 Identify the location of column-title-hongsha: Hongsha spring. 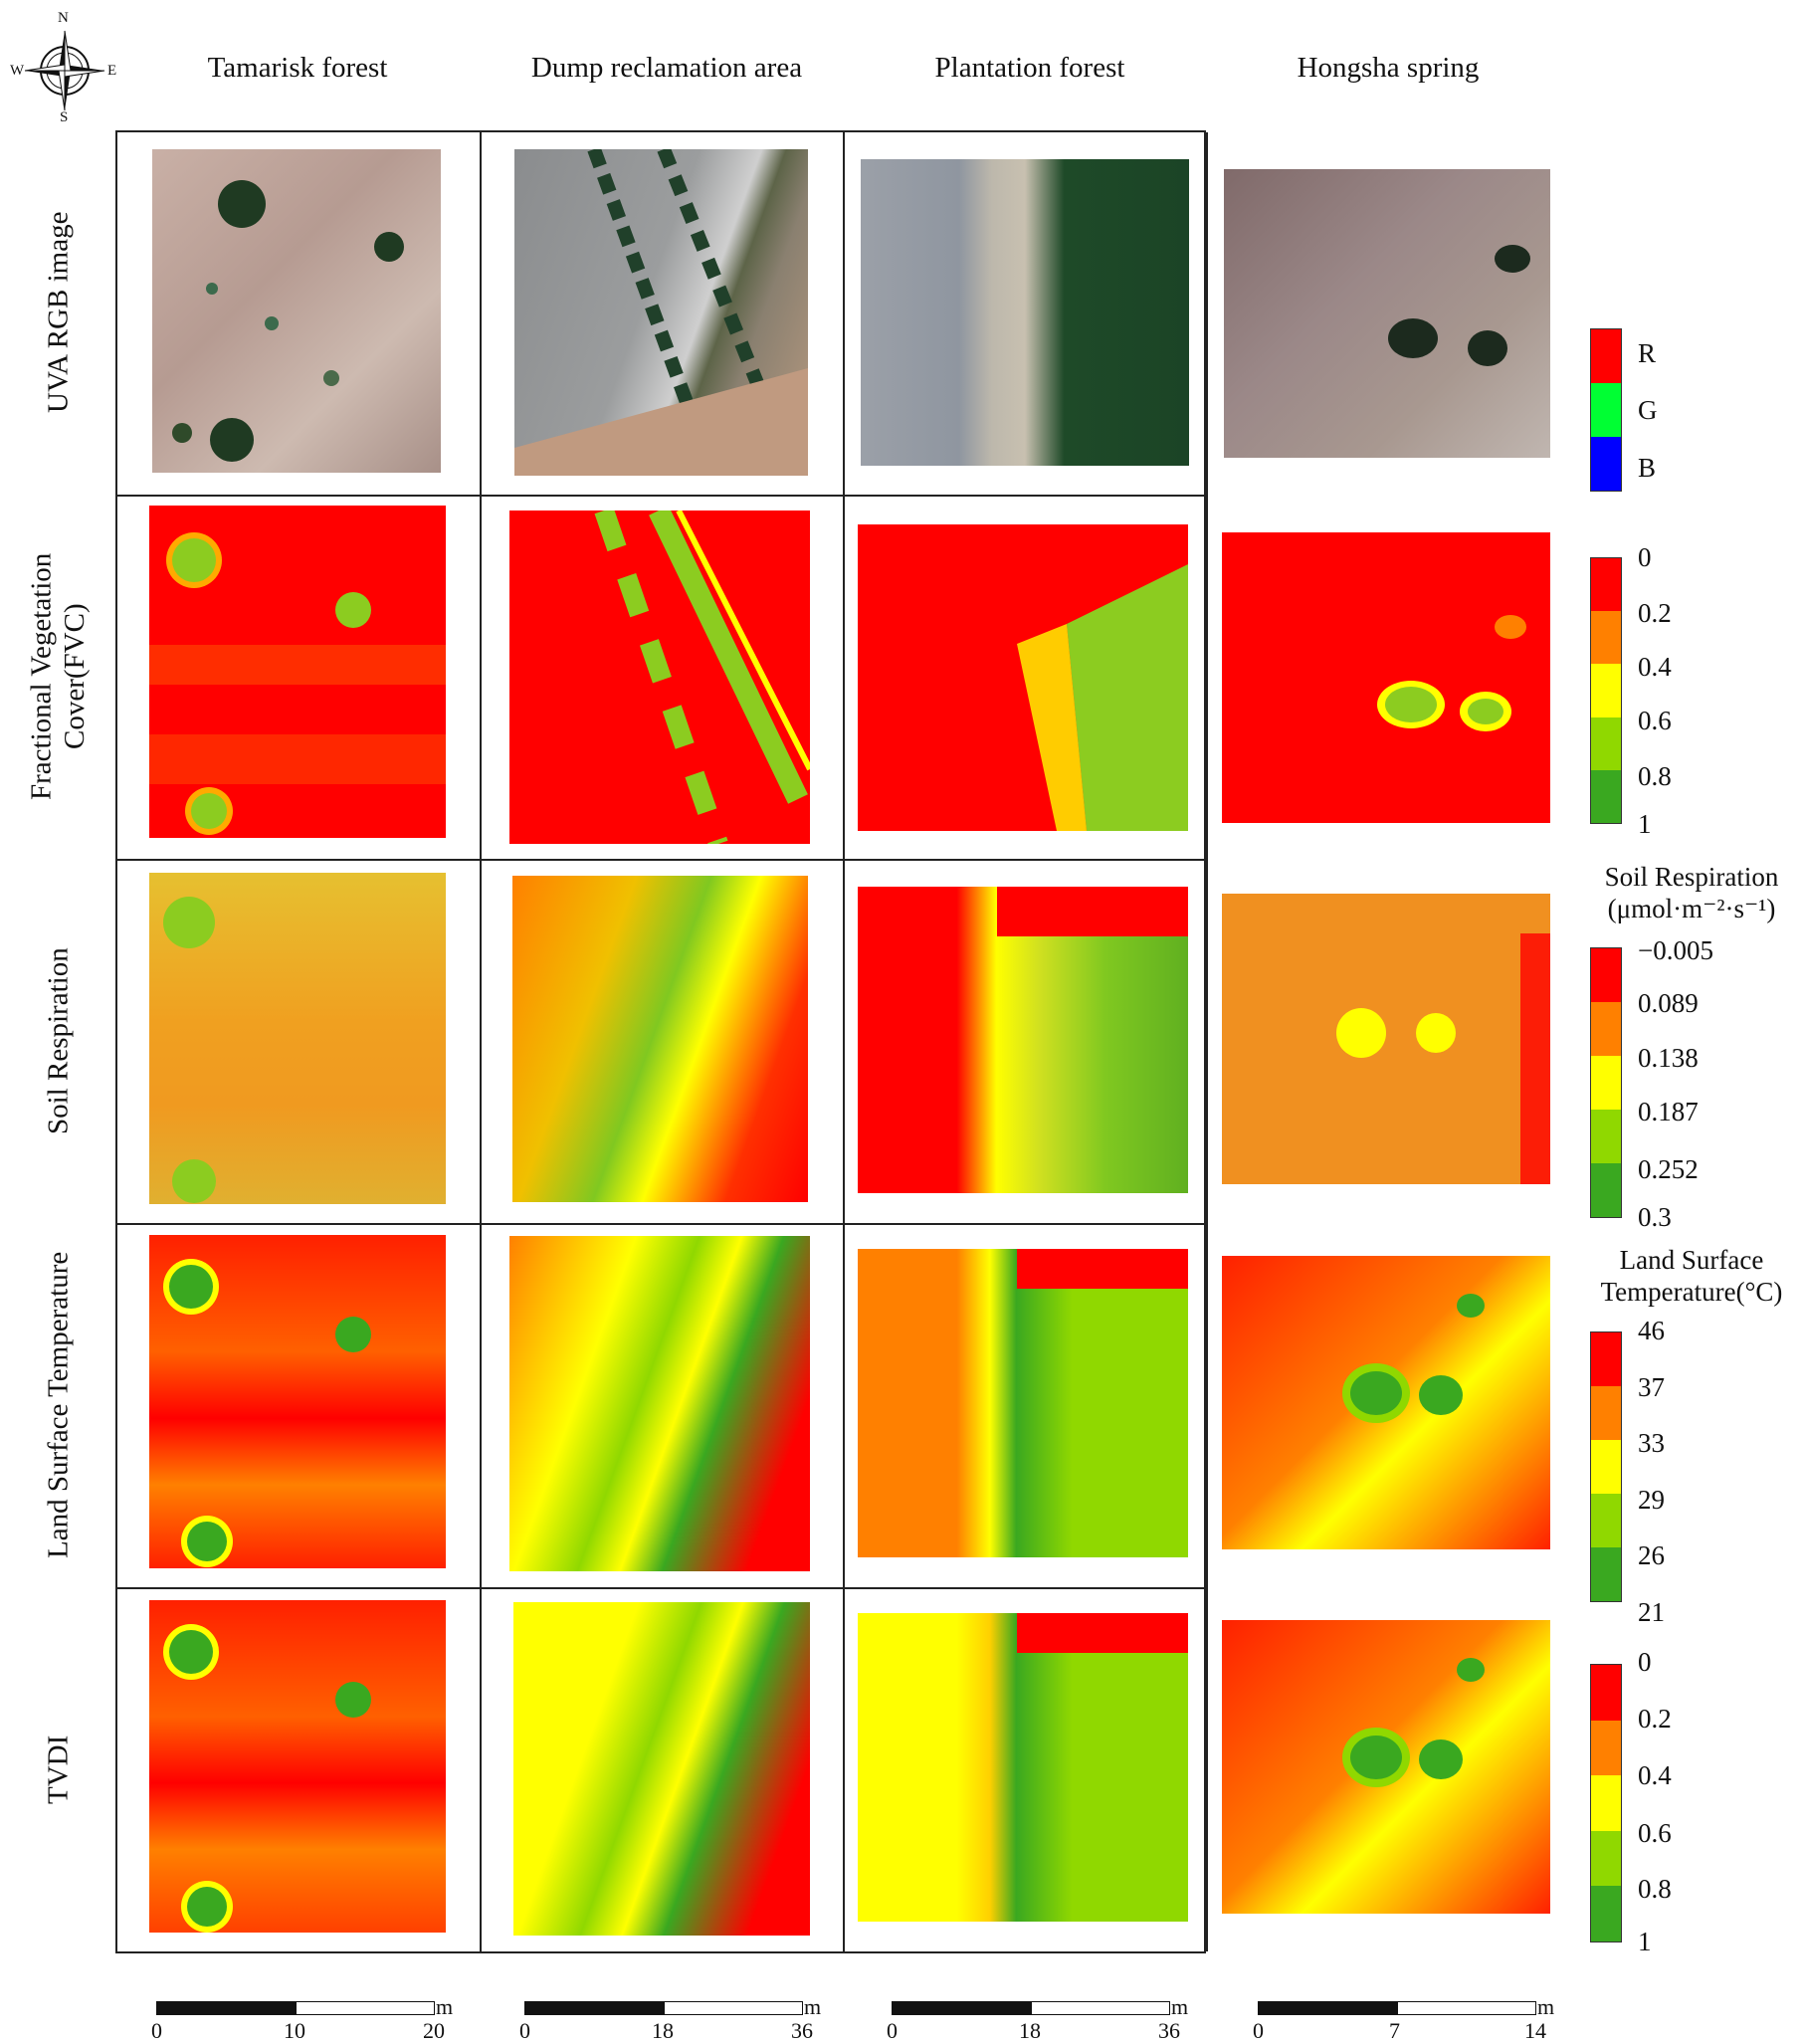
(1388, 68).